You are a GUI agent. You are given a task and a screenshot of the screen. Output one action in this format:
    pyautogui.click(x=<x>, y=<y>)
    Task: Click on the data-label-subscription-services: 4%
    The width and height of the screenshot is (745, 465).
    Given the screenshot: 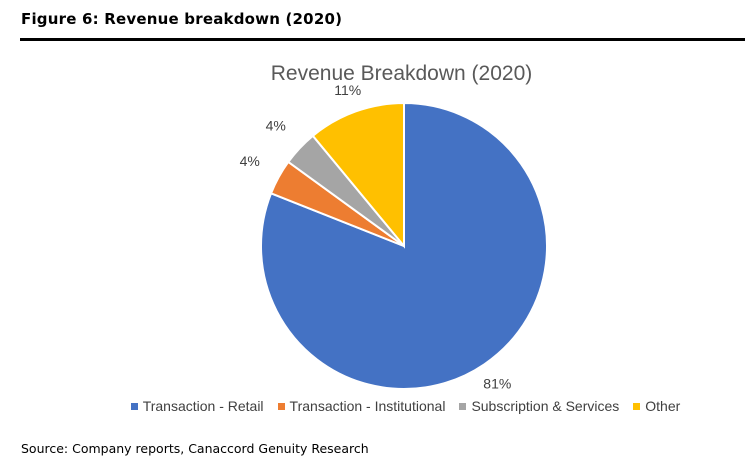 What is the action you would take?
    pyautogui.click(x=276, y=126)
    